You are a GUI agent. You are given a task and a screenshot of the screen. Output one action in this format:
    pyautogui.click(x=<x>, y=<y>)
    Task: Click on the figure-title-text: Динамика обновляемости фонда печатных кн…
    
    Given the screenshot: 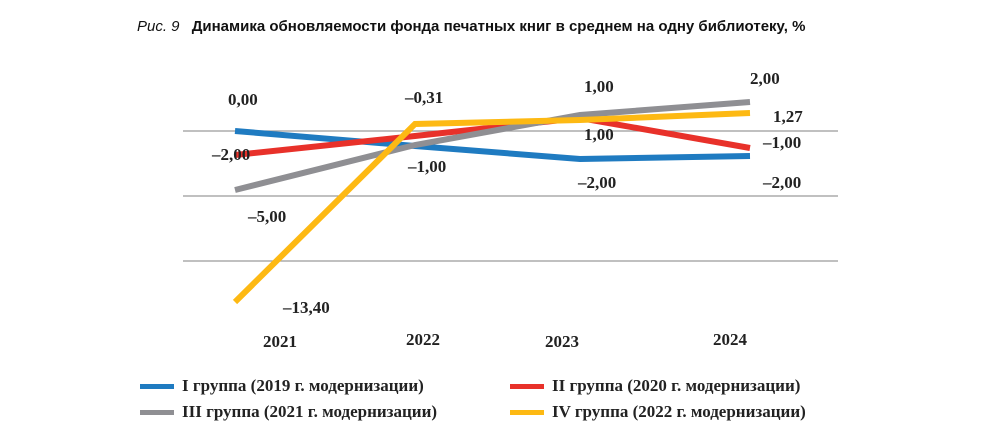 What is the action you would take?
    pyautogui.click(x=498, y=26)
    